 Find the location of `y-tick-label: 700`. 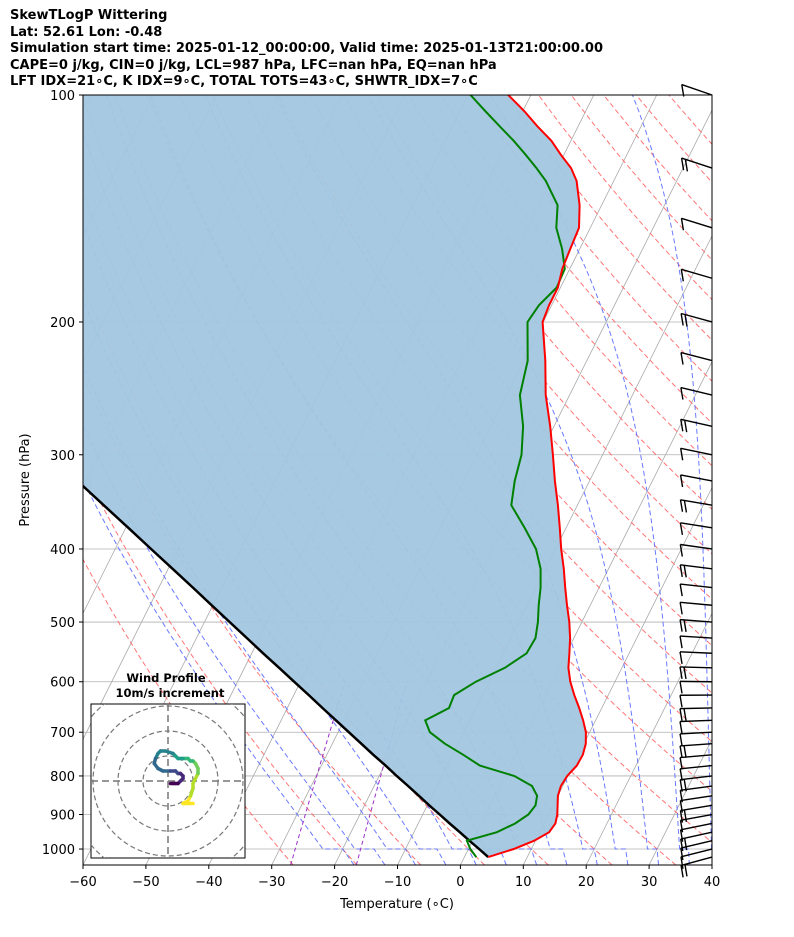

y-tick-label: 700 is located at coordinates (62, 733).